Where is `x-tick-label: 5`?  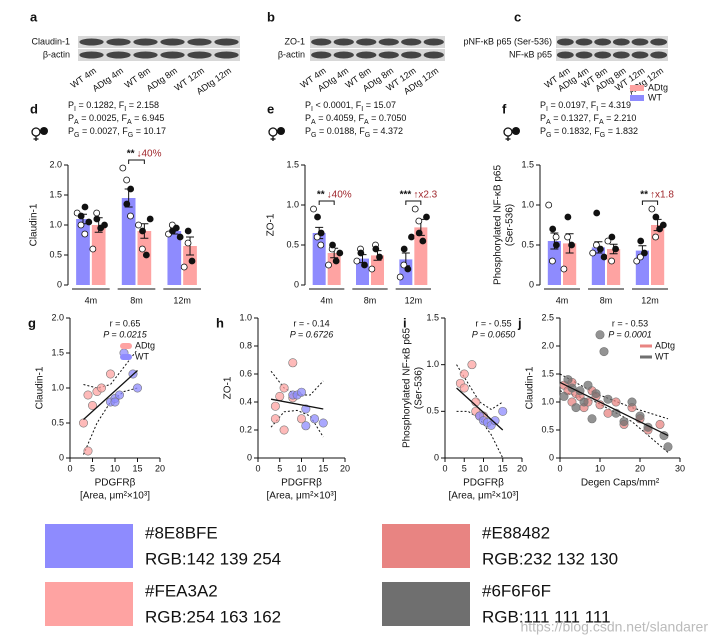 x-tick-label: 5 is located at coordinates (279, 468).